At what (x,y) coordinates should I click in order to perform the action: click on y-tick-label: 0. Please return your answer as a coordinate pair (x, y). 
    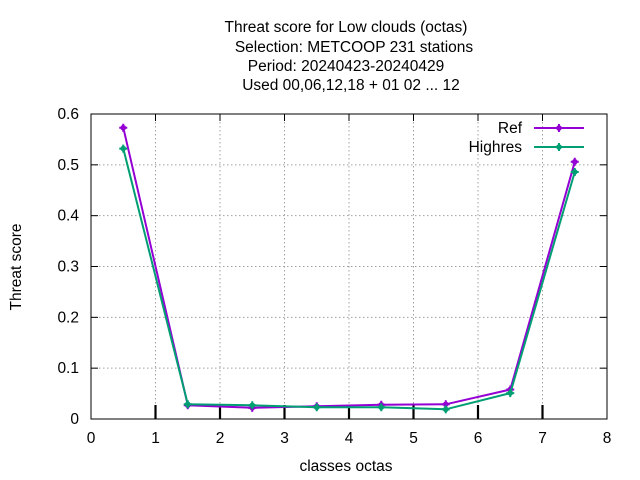
    Looking at the image, I should click on (74, 419).